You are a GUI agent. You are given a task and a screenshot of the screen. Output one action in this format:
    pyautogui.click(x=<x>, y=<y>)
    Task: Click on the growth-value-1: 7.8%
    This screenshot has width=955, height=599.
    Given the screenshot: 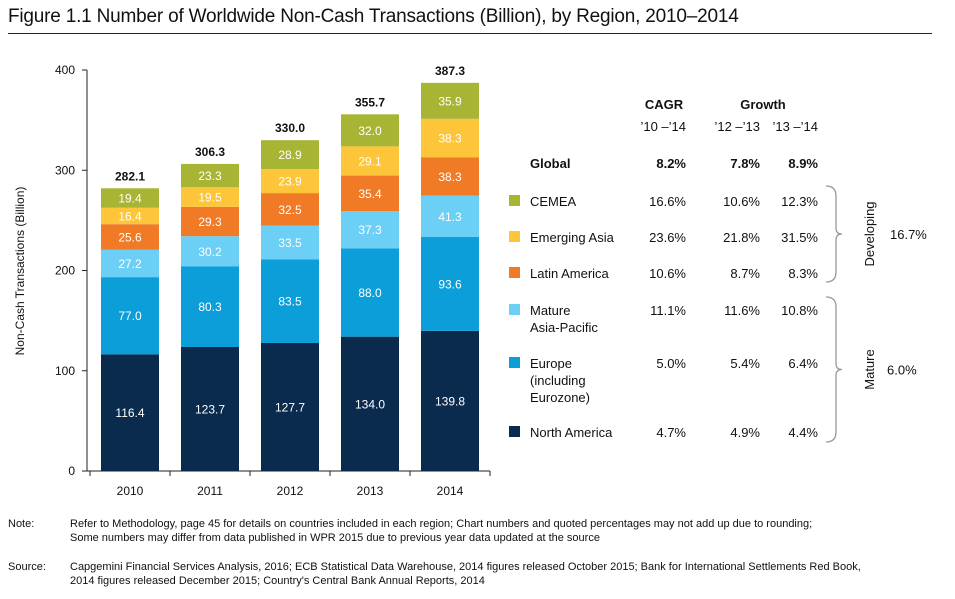 What is the action you would take?
    pyautogui.click(x=745, y=163)
    